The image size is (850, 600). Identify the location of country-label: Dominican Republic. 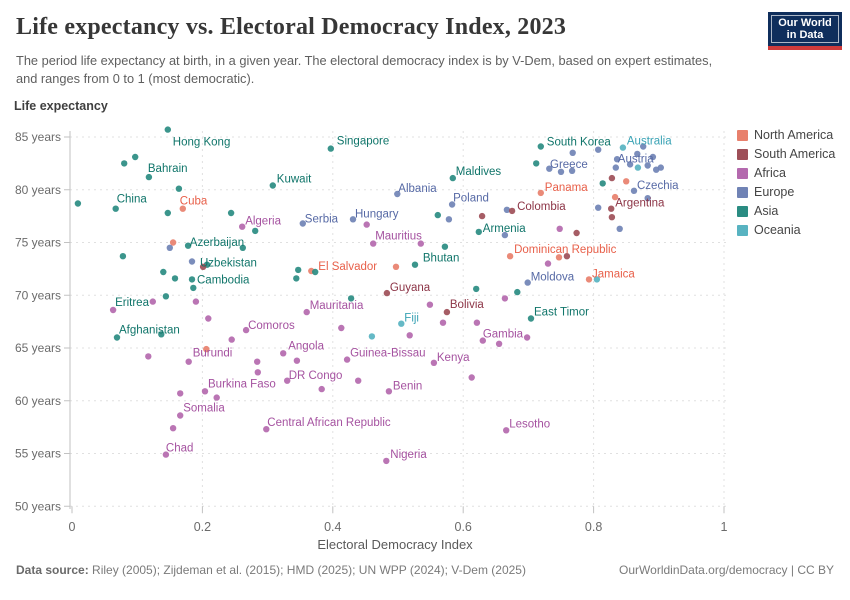
(565, 250).